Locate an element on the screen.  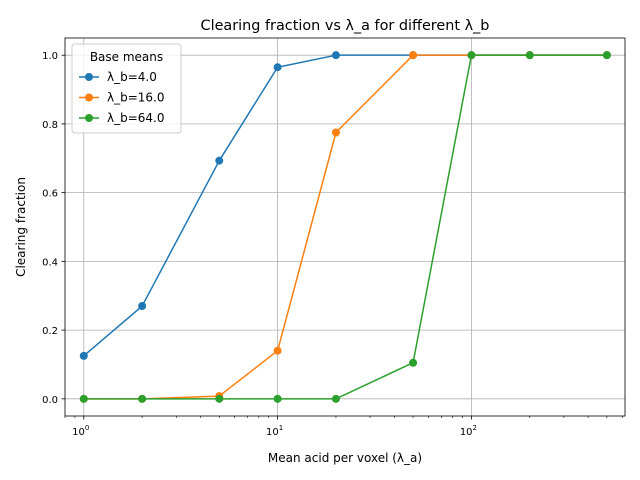
legend: Base means λ_b=4.0 λ_b=16.0 λ_b=64.0 is located at coordinates (126, 88).